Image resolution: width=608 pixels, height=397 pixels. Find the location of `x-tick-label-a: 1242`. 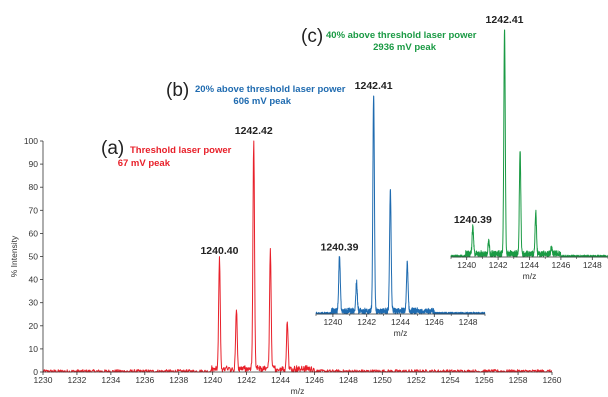

x-tick-label-a: 1242 is located at coordinates (246, 380).